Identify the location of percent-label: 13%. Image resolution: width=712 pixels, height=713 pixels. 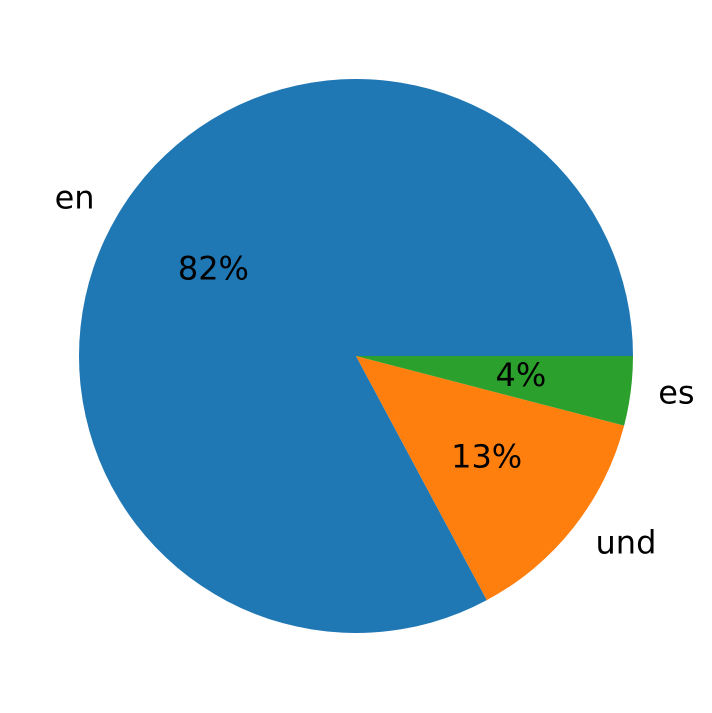
(486, 457).